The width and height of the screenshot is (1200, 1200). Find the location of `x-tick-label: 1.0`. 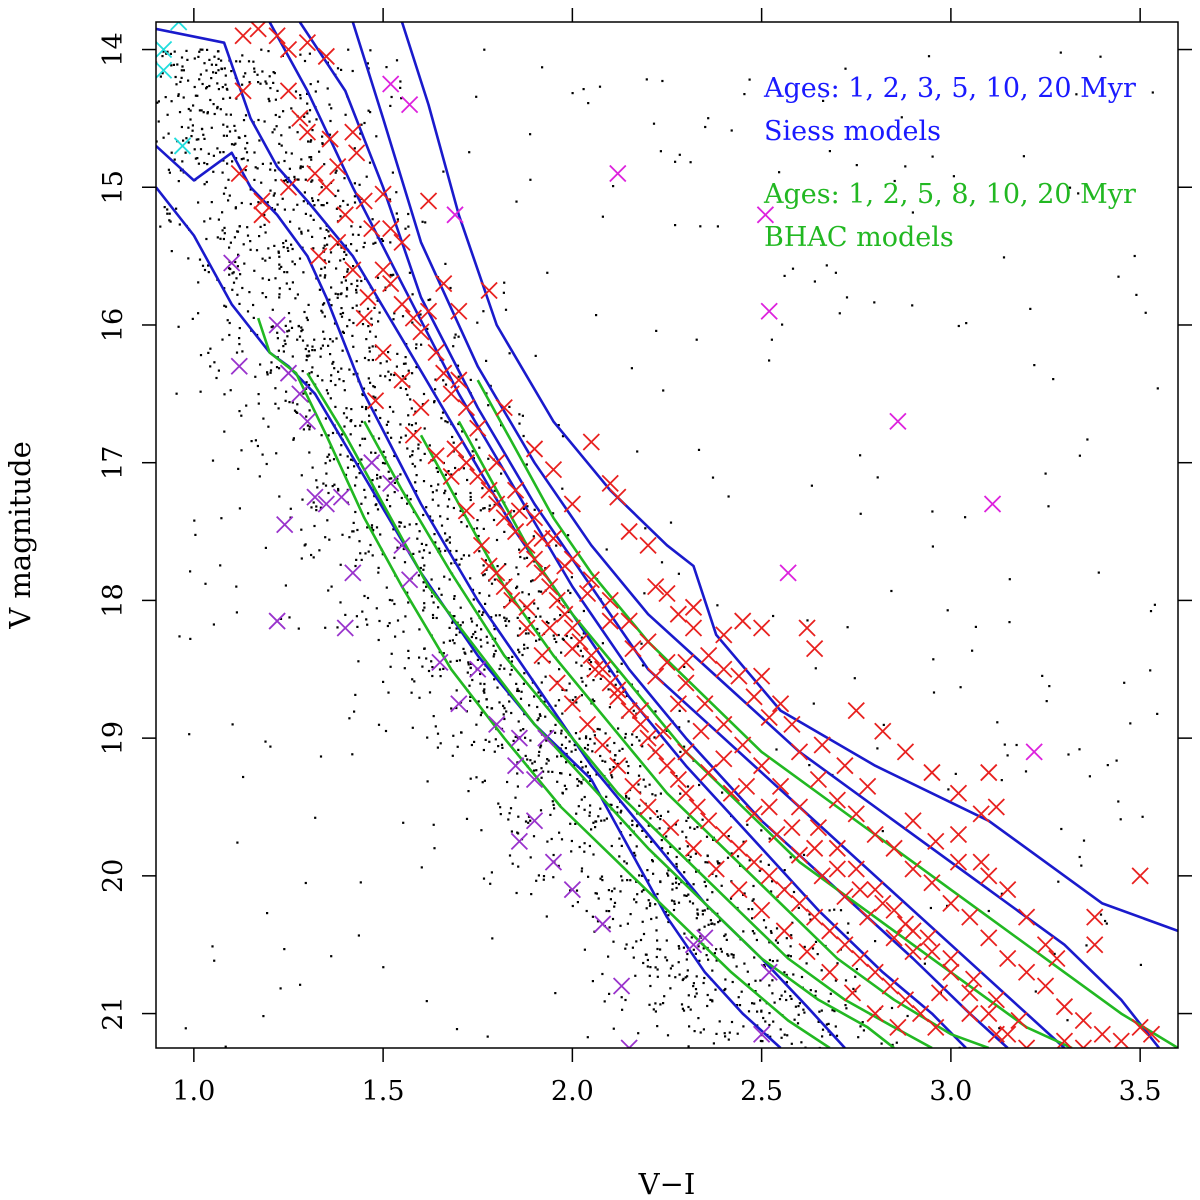

x-tick-label: 1.0 is located at coordinates (193, 1091).